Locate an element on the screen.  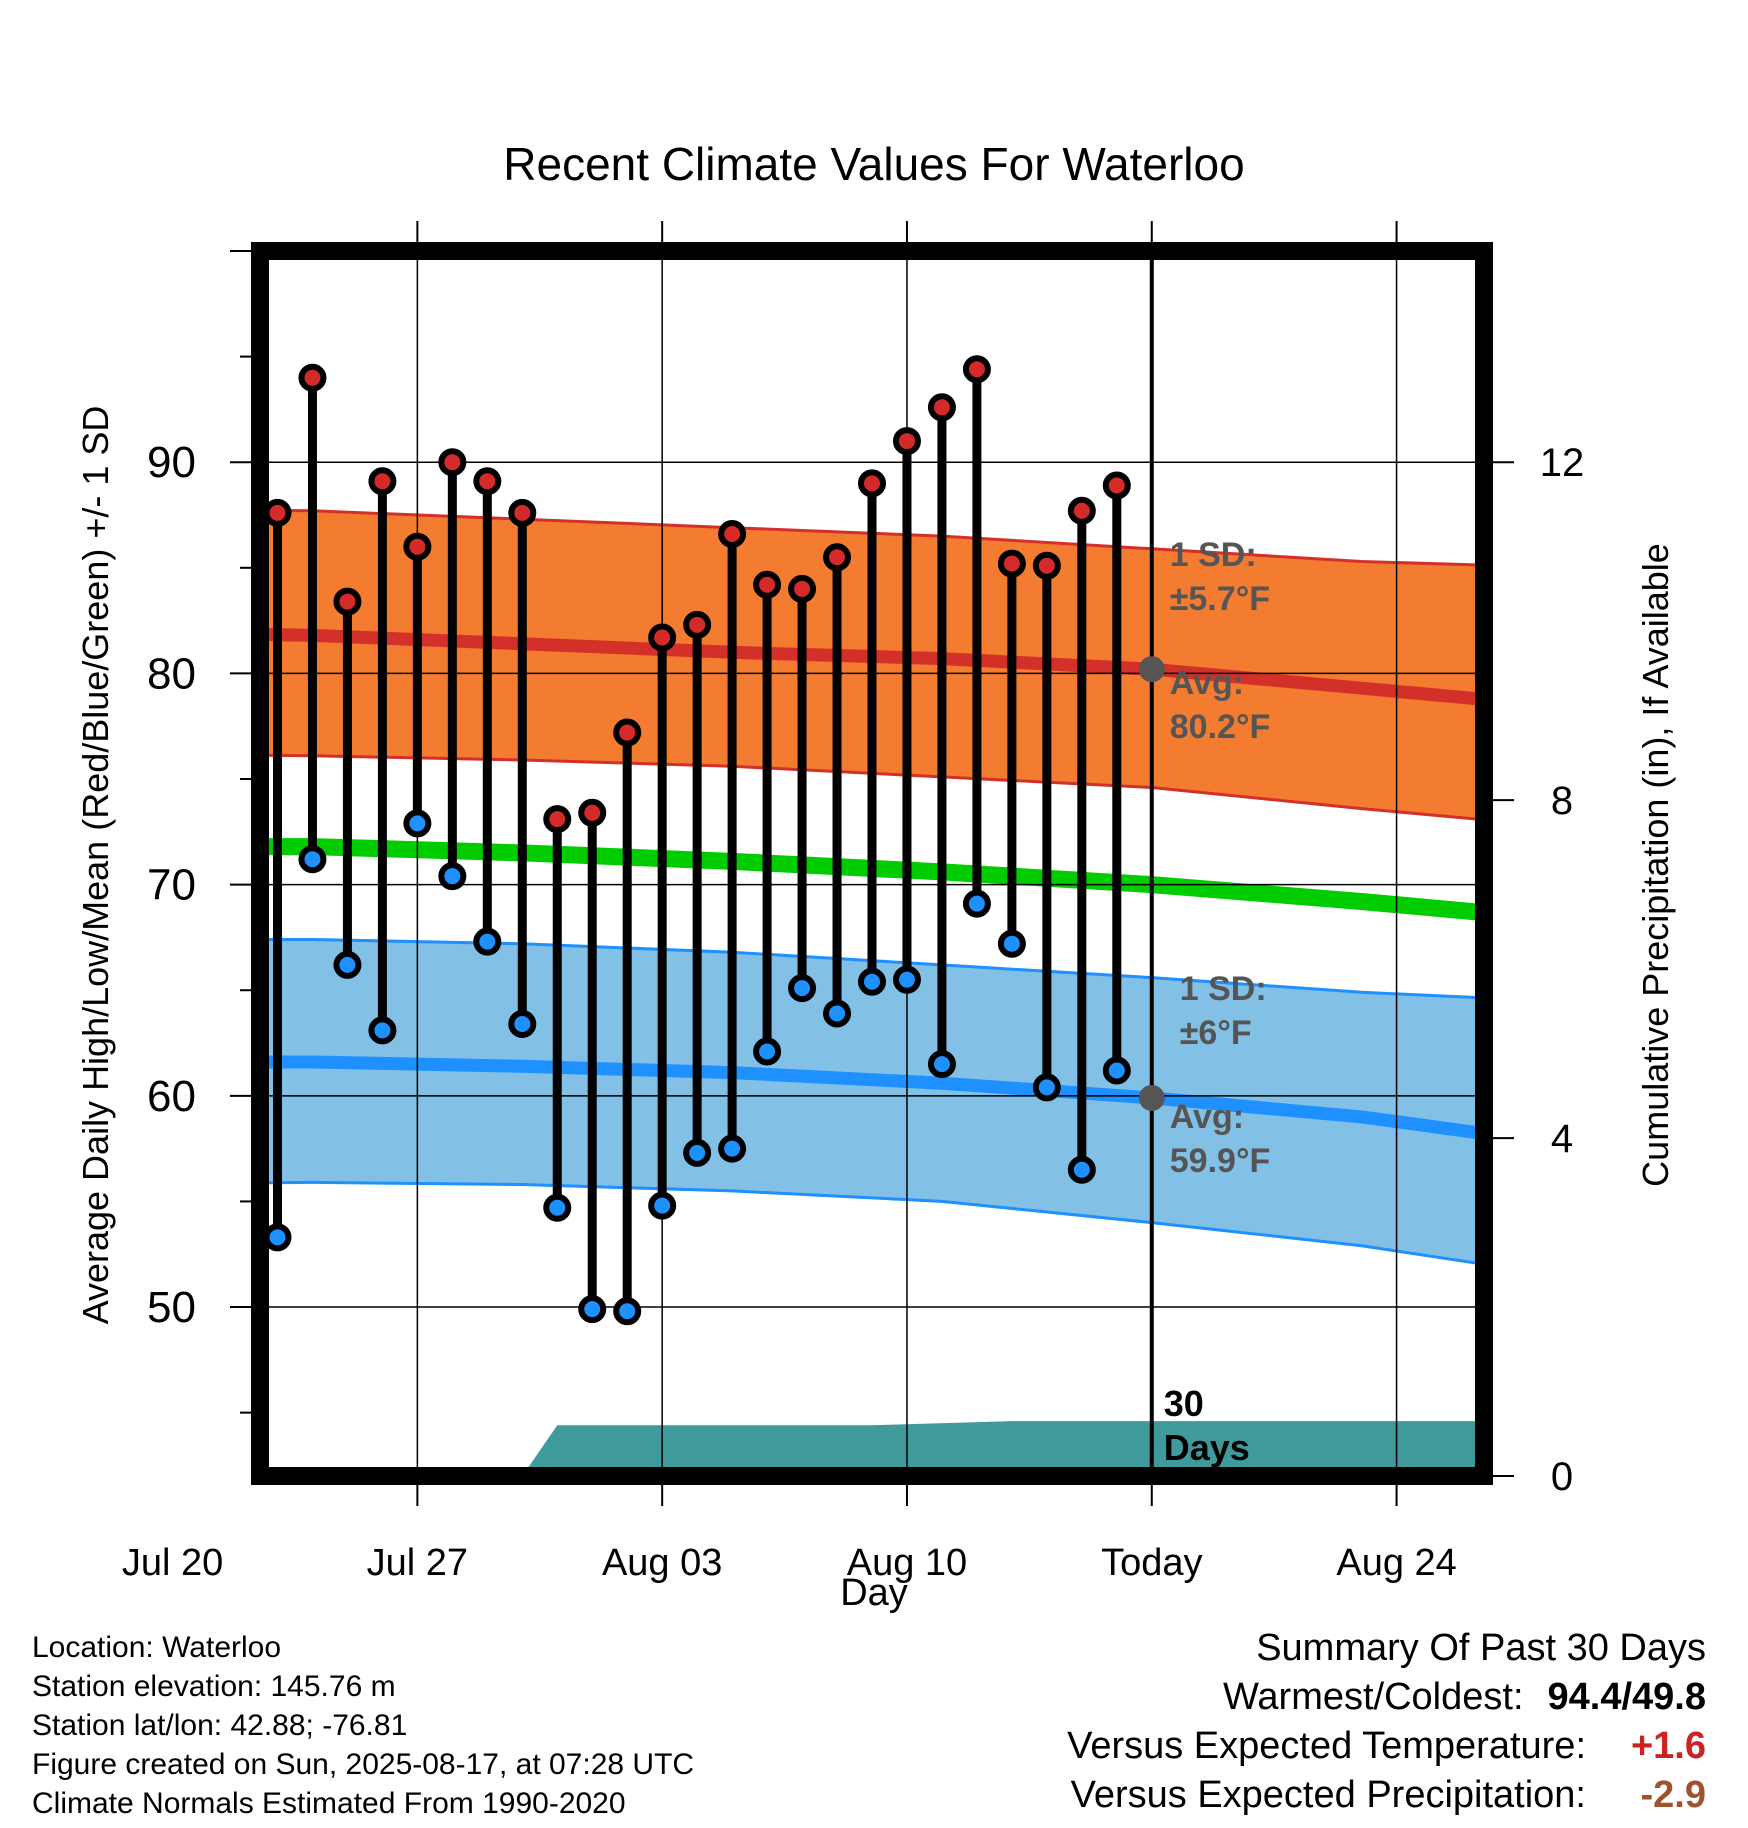
summary-warm-cold: Warmest/Coldest: 94.4/49.8 is located at coordinates (1386, 1697).